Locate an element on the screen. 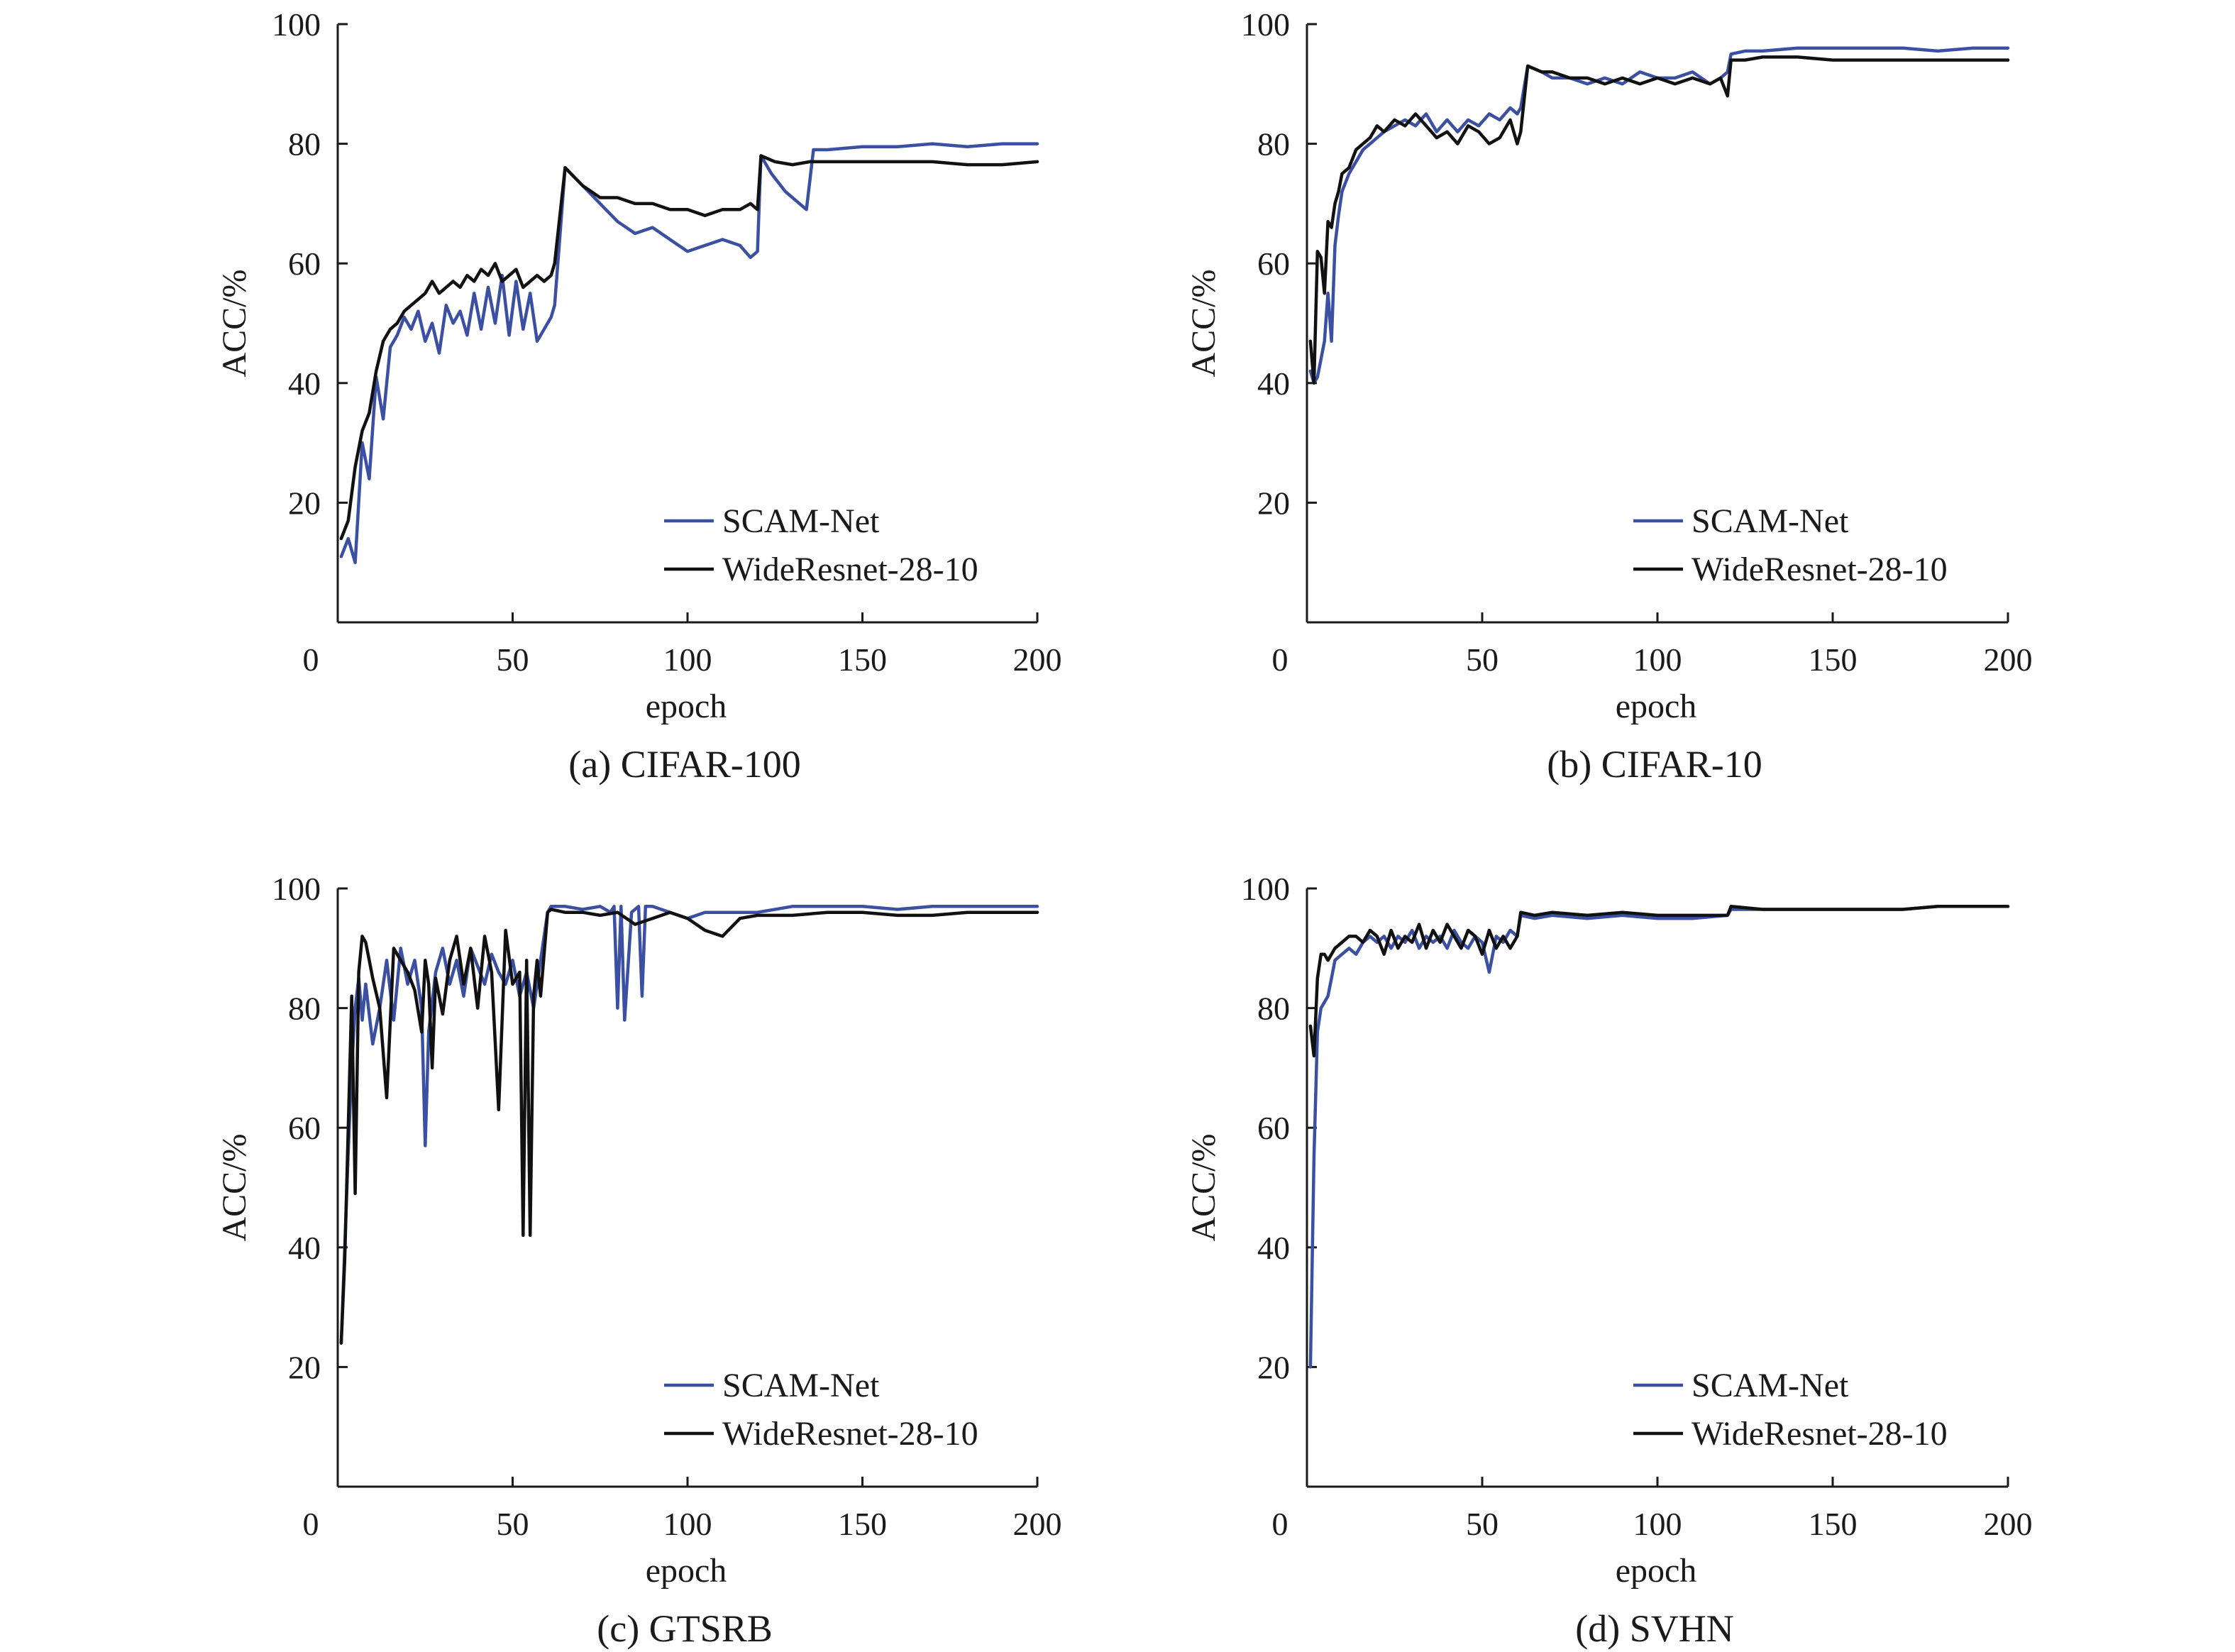  panel-caption: (b) CIFAR-10 is located at coordinates (1655, 765).